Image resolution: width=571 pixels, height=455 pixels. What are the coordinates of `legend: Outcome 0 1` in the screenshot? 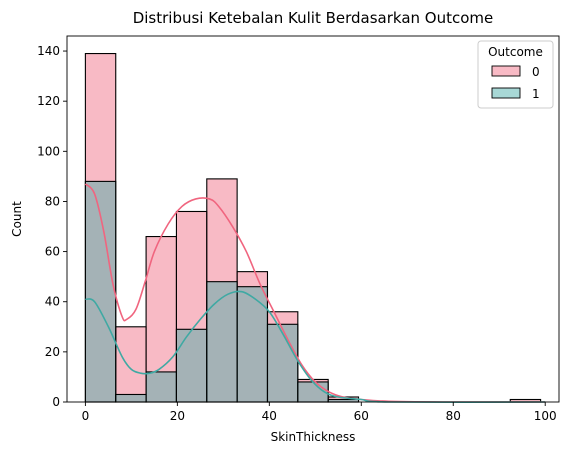 It's located at (515, 74).